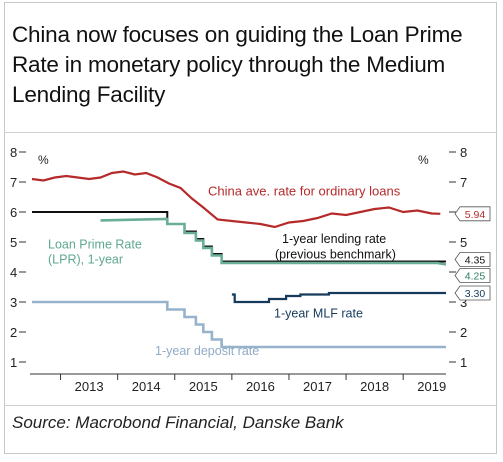 The height and width of the screenshot is (462, 503). I want to click on y-tick-label-left: 7, so click(13, 182).